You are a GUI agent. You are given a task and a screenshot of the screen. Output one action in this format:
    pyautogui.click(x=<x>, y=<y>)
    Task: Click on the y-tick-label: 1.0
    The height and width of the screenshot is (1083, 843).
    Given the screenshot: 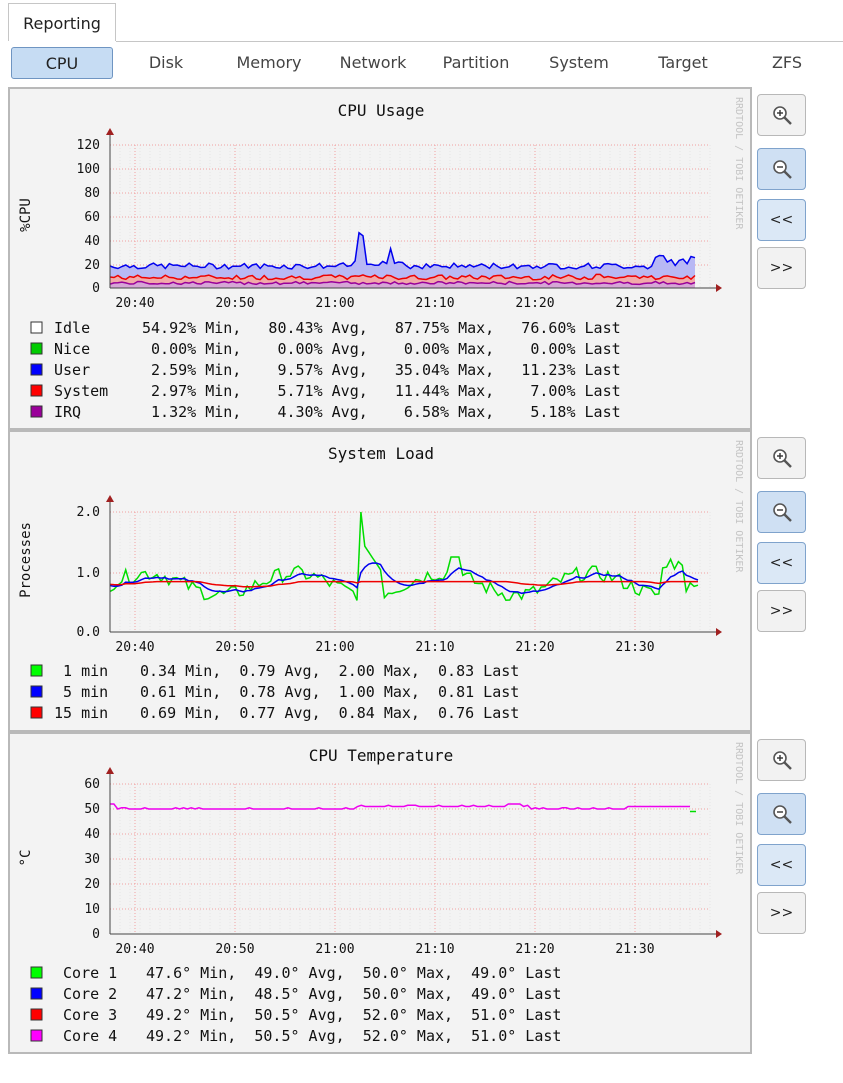 What is the action you would take?
    pyautogui.click(x=88, y=573)
    